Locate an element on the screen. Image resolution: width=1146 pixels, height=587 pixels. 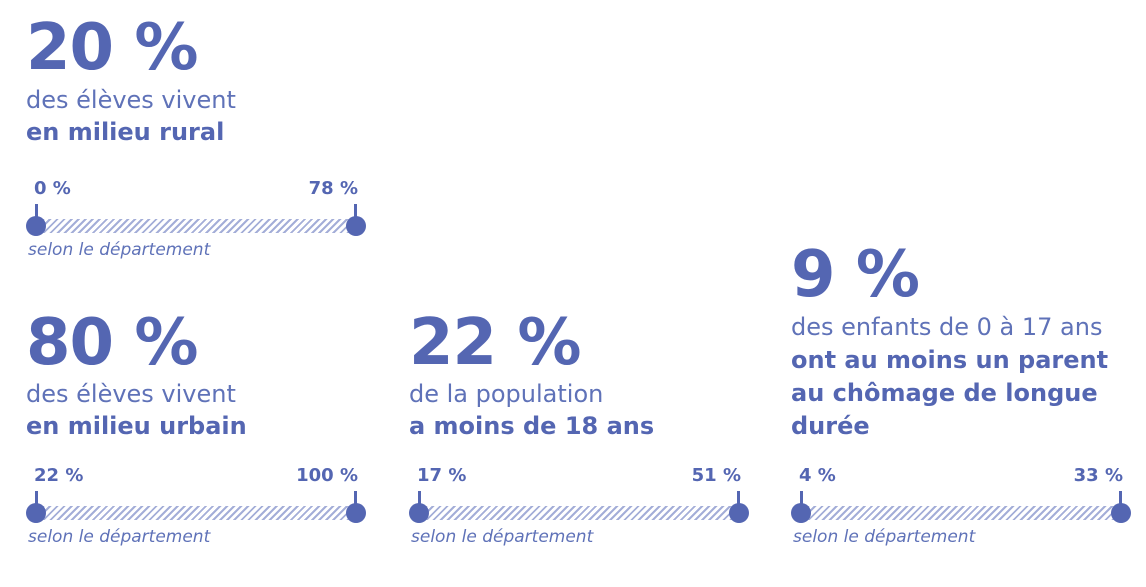
range-urban-max: 100 % is located at coordinates (327, 475).